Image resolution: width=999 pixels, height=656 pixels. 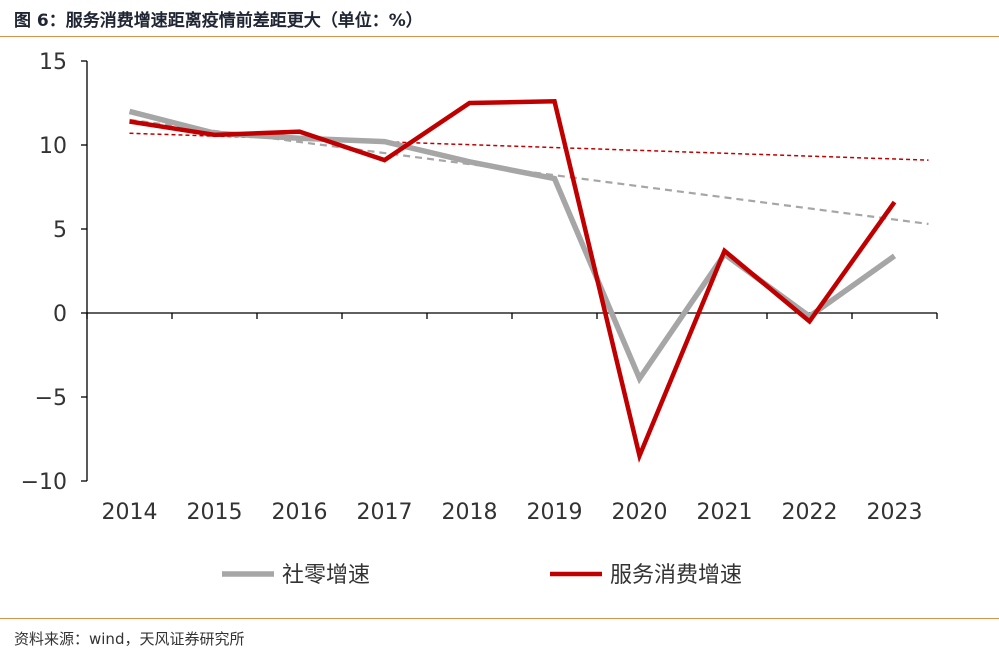 I want to click on legend-label: 社零增速, so click(x=326, y=575).